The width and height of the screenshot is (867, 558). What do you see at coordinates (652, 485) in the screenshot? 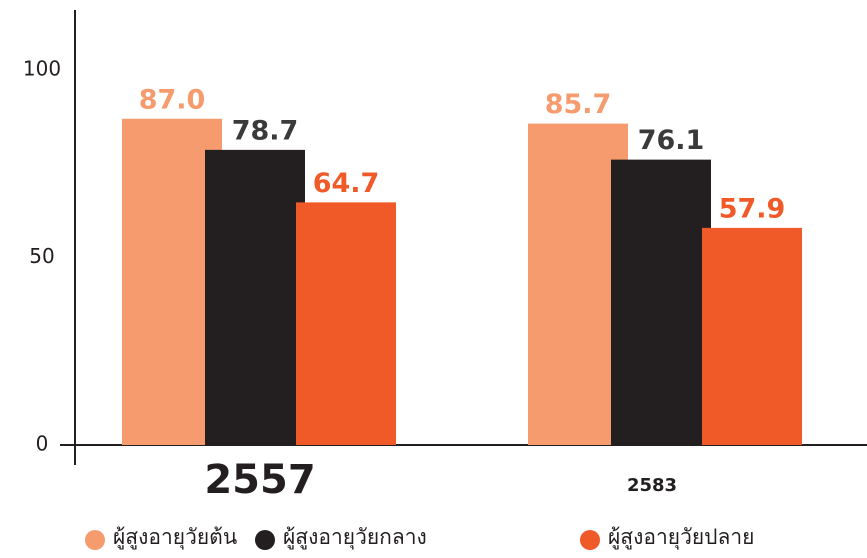
I see `x-tick-label: 2583` at bounding box center [652, 485].